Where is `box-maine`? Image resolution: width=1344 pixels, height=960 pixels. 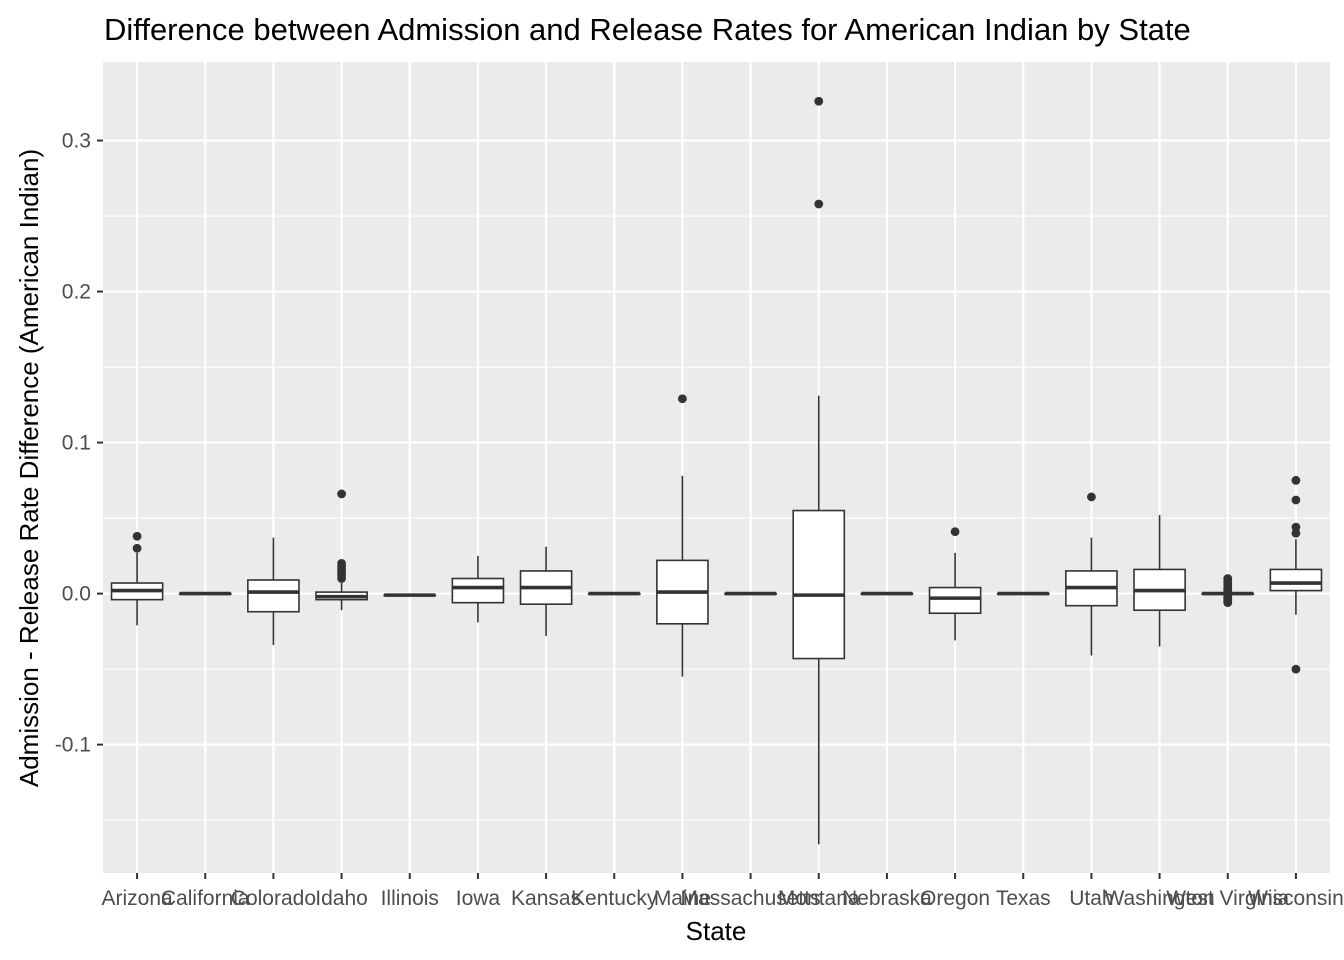
box-maine is located at coordinates (682, 535).